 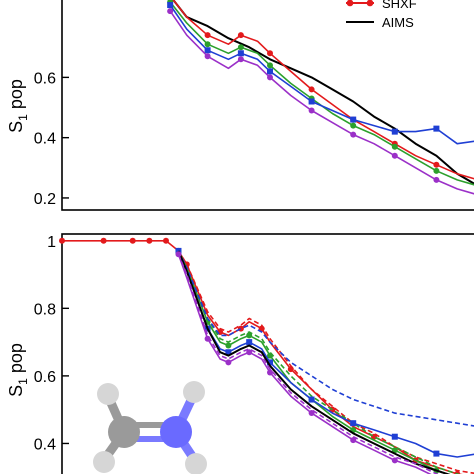 What do you see at coordinates (18, 370) in the screenshot?
I see `bottom-panel-y-axis-title: S1 pop` at bounding box center [18, 370].